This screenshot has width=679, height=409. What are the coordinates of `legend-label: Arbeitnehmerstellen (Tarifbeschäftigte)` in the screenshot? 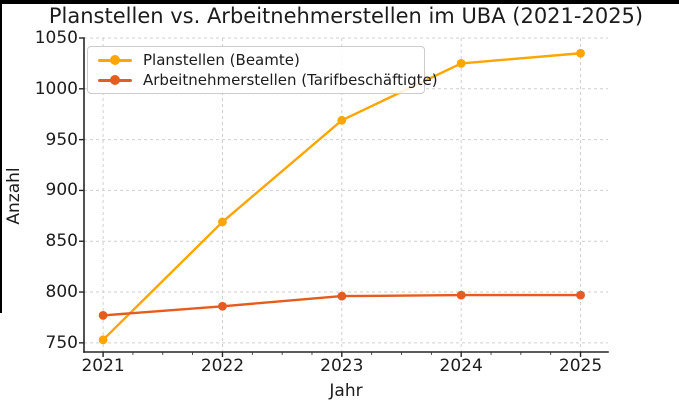 It's located at (290, 80).